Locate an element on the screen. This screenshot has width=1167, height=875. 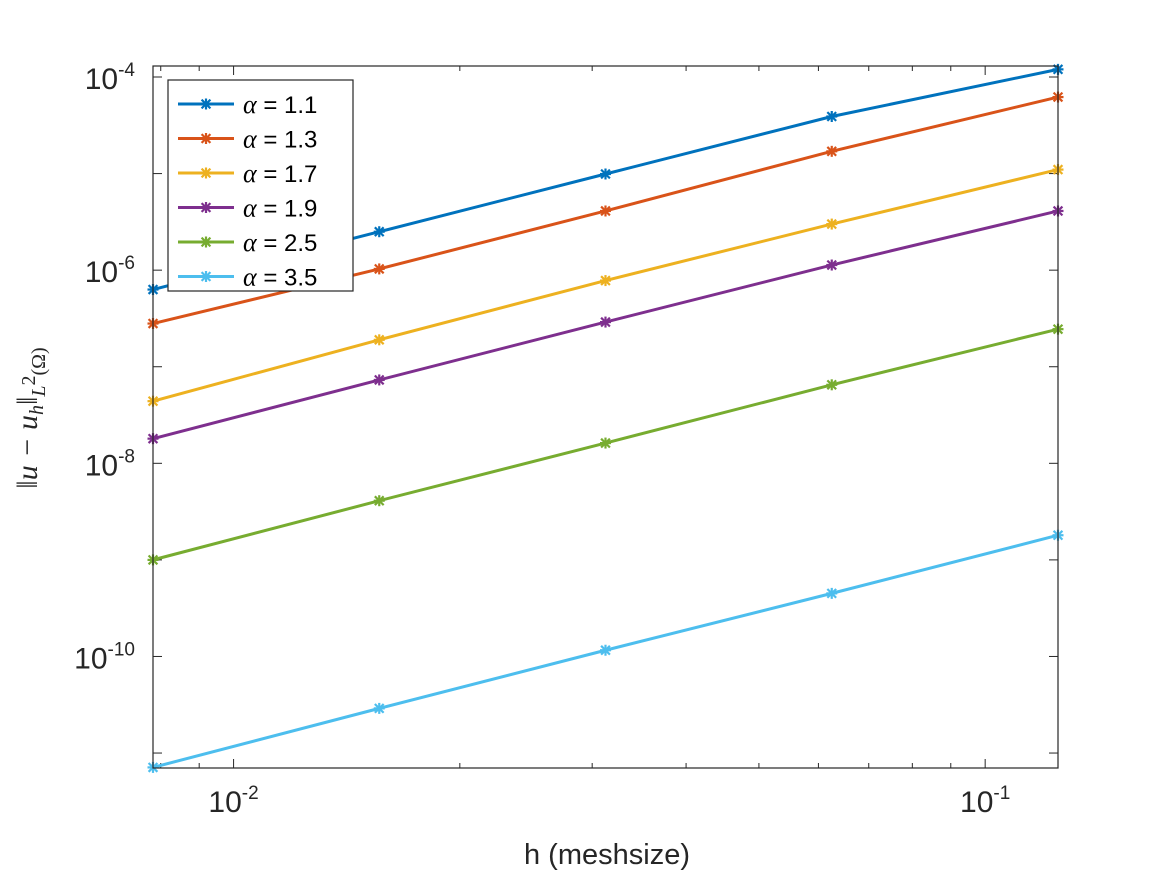
legend-entry: α = 1.3 is located at coordinates (247, 139).